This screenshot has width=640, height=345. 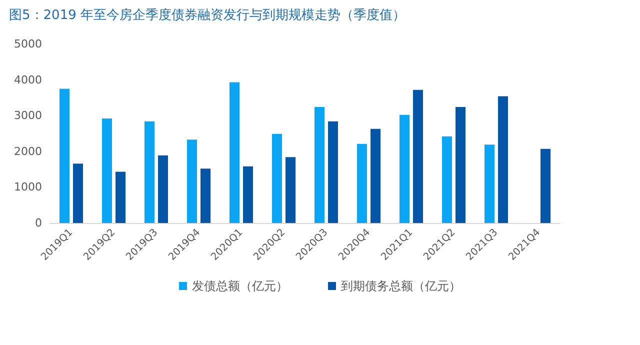 I want to click on y-tick-label: 4000, so click(x=28, y=79).